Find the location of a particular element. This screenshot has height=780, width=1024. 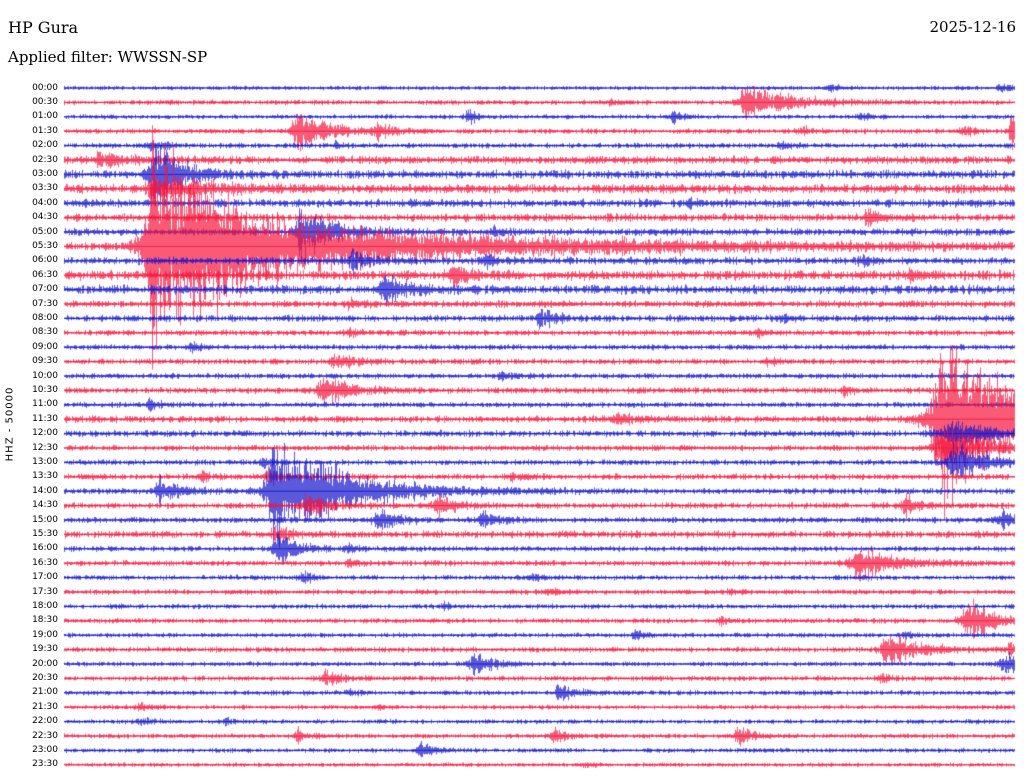

time-label: 10:30 is located at coordinates (45, 389).